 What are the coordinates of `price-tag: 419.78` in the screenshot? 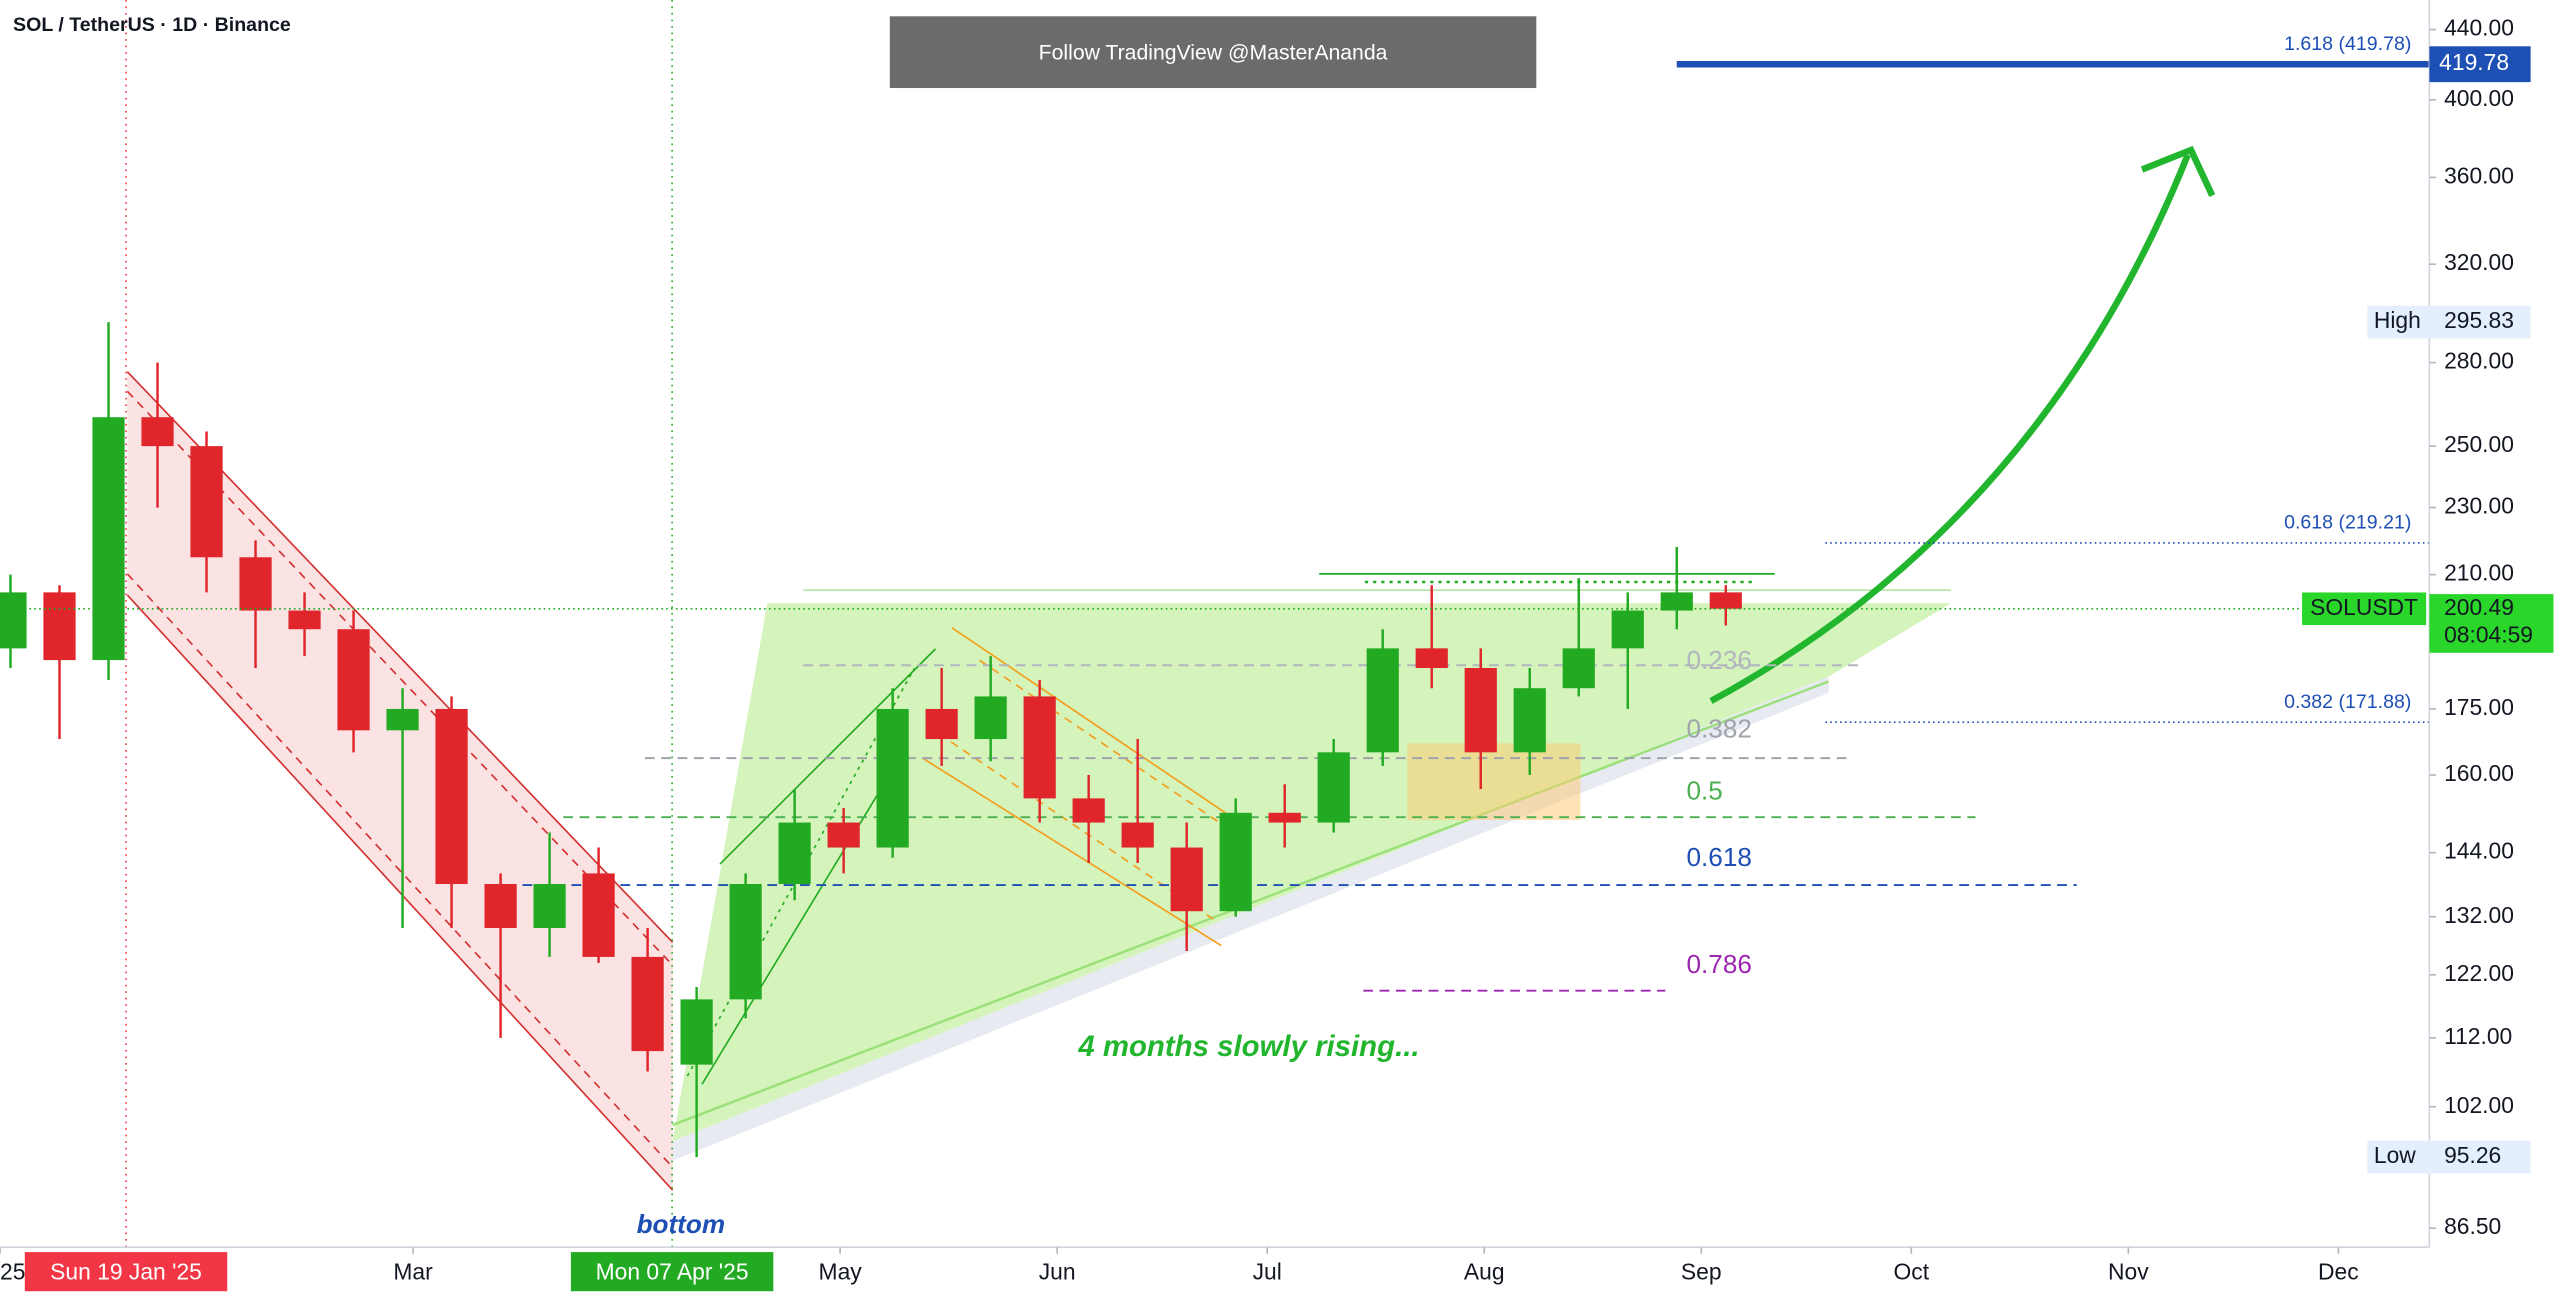 It's located at (2474, 62).